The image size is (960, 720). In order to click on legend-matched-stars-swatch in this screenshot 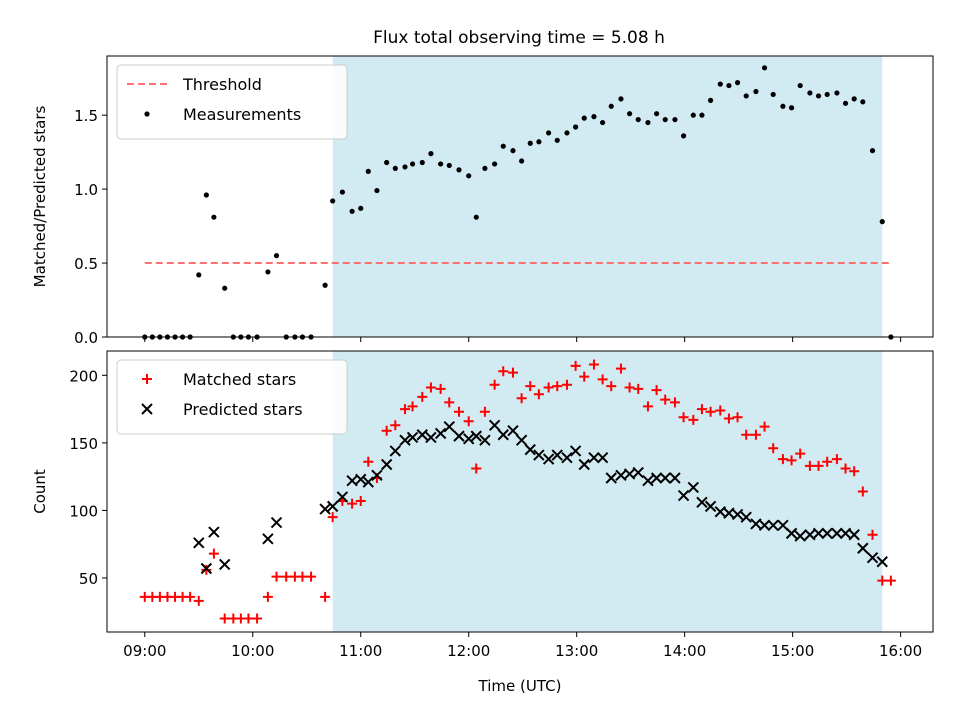, I will do `click(147, 379)`.